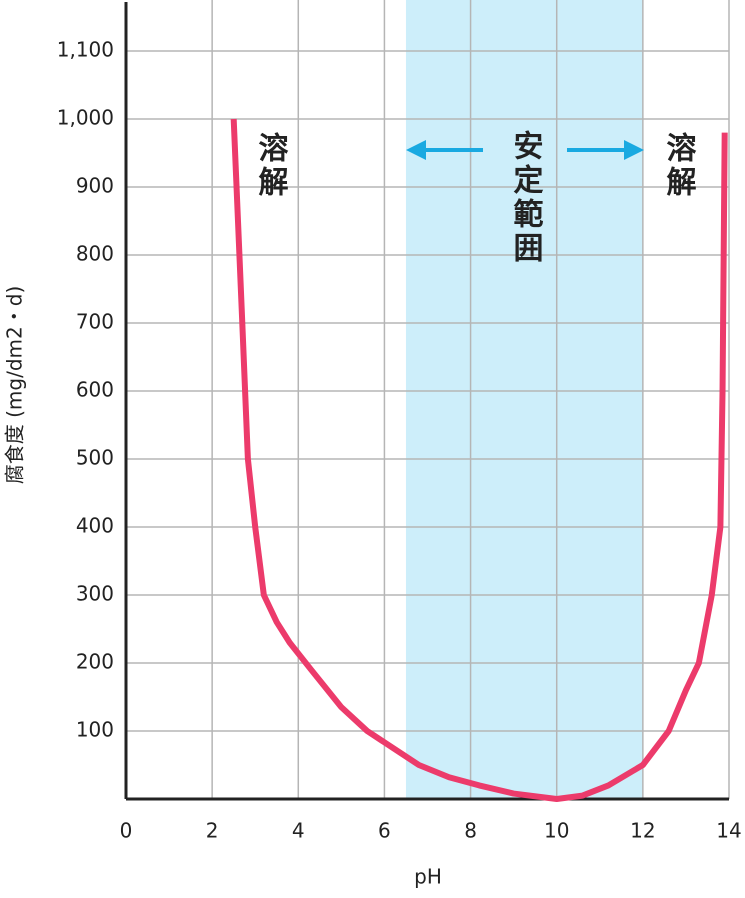 This screenshot has height=898, width=745. I want to click on y-tick-label: 500, so click(95, 458).